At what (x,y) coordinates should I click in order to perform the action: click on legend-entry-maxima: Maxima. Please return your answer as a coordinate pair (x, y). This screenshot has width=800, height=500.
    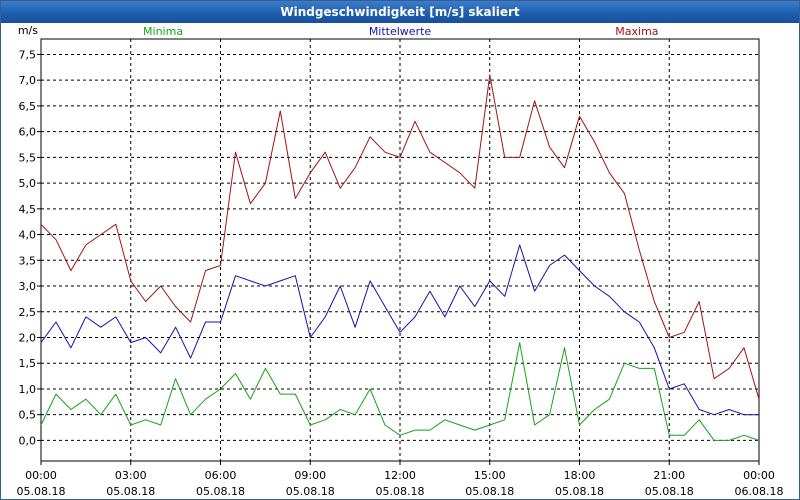
    Looking at the image, I should click on (636, 31).